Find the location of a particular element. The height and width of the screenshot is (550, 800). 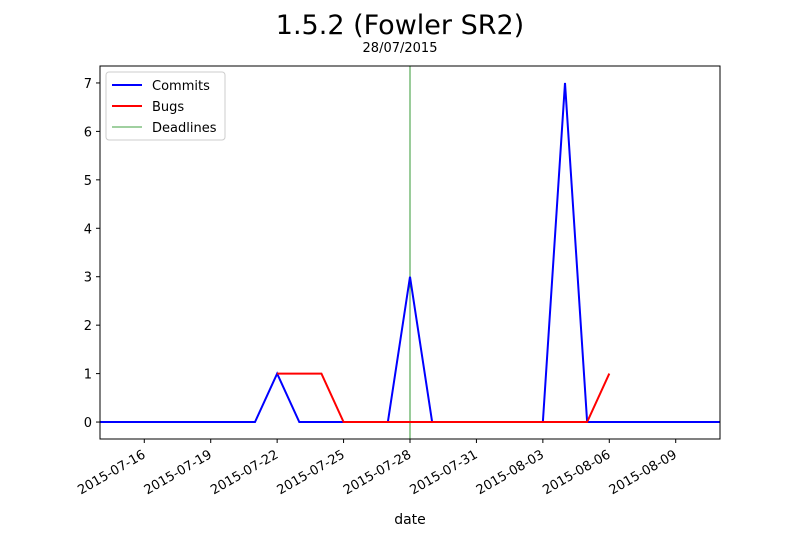

legend-label-bugs: Bugs is located at coordinates (168, 107).